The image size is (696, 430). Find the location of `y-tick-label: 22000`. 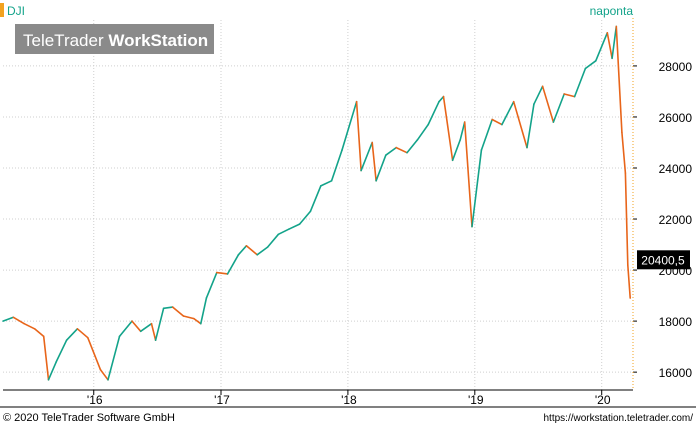

y-tick-label: 22000 is located at coordinates (676, 220).